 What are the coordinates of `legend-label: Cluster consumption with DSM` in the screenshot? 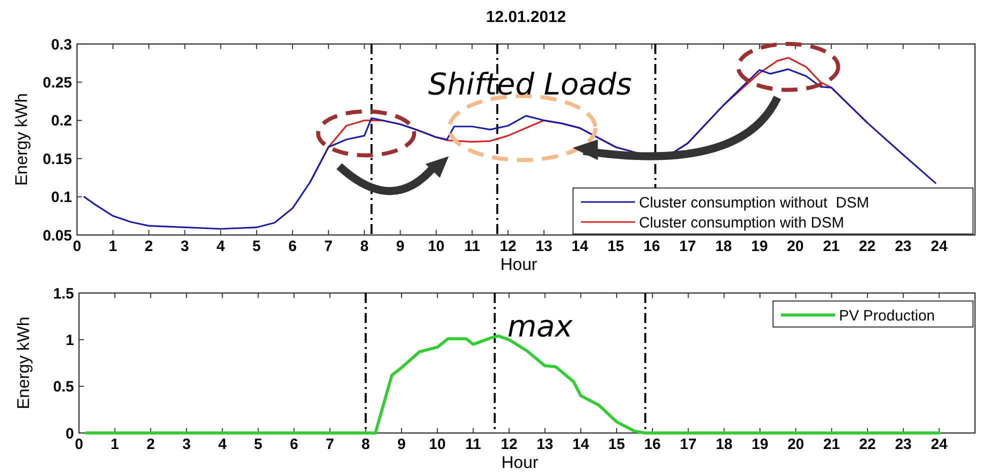 It's located at (741, 223).